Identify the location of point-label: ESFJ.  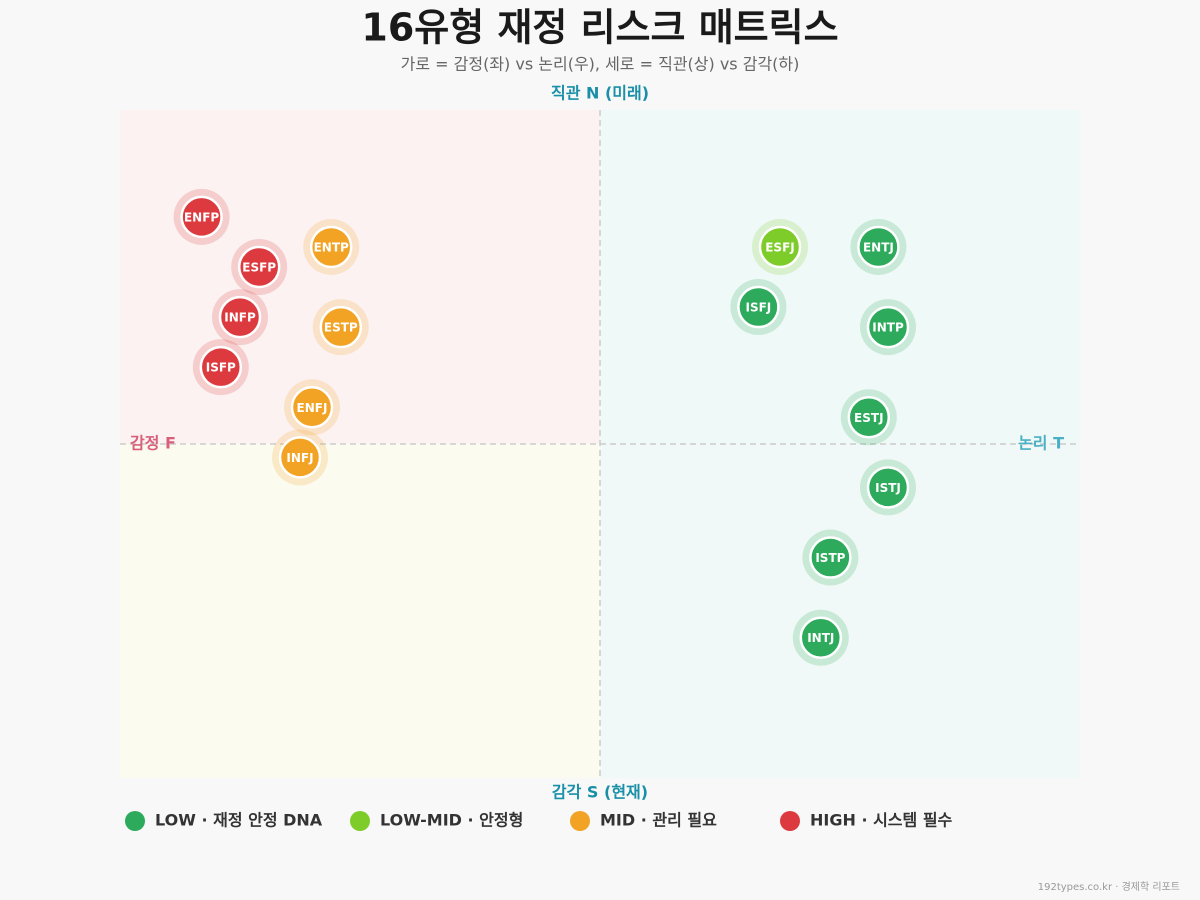
(780, 247).